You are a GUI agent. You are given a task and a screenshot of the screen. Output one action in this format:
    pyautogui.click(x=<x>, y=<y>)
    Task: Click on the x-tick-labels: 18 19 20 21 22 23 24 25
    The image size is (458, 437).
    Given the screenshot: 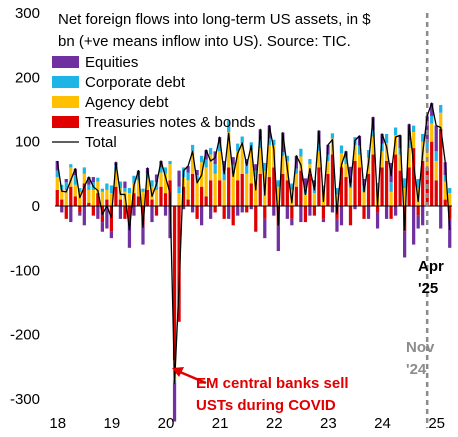 What is the action you would take?
    pyautogui.click(x=247, y=423)
    